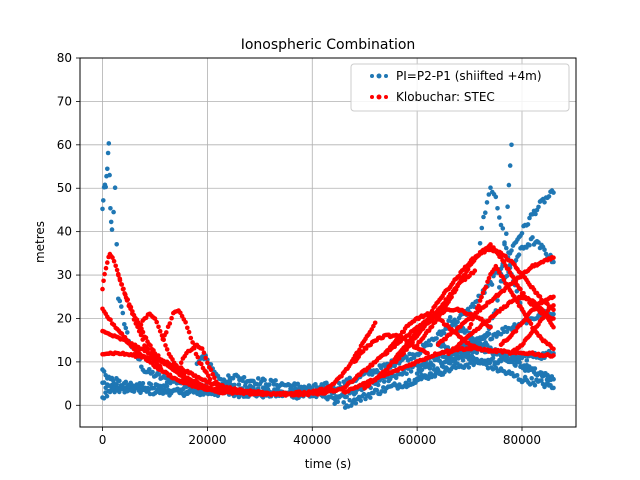  What do you see at coordinates (68, 231) in the screenshot?
I see `y-axis: 0 10 20 30 40 50 60 70 80` at bounding box center [68, 231].